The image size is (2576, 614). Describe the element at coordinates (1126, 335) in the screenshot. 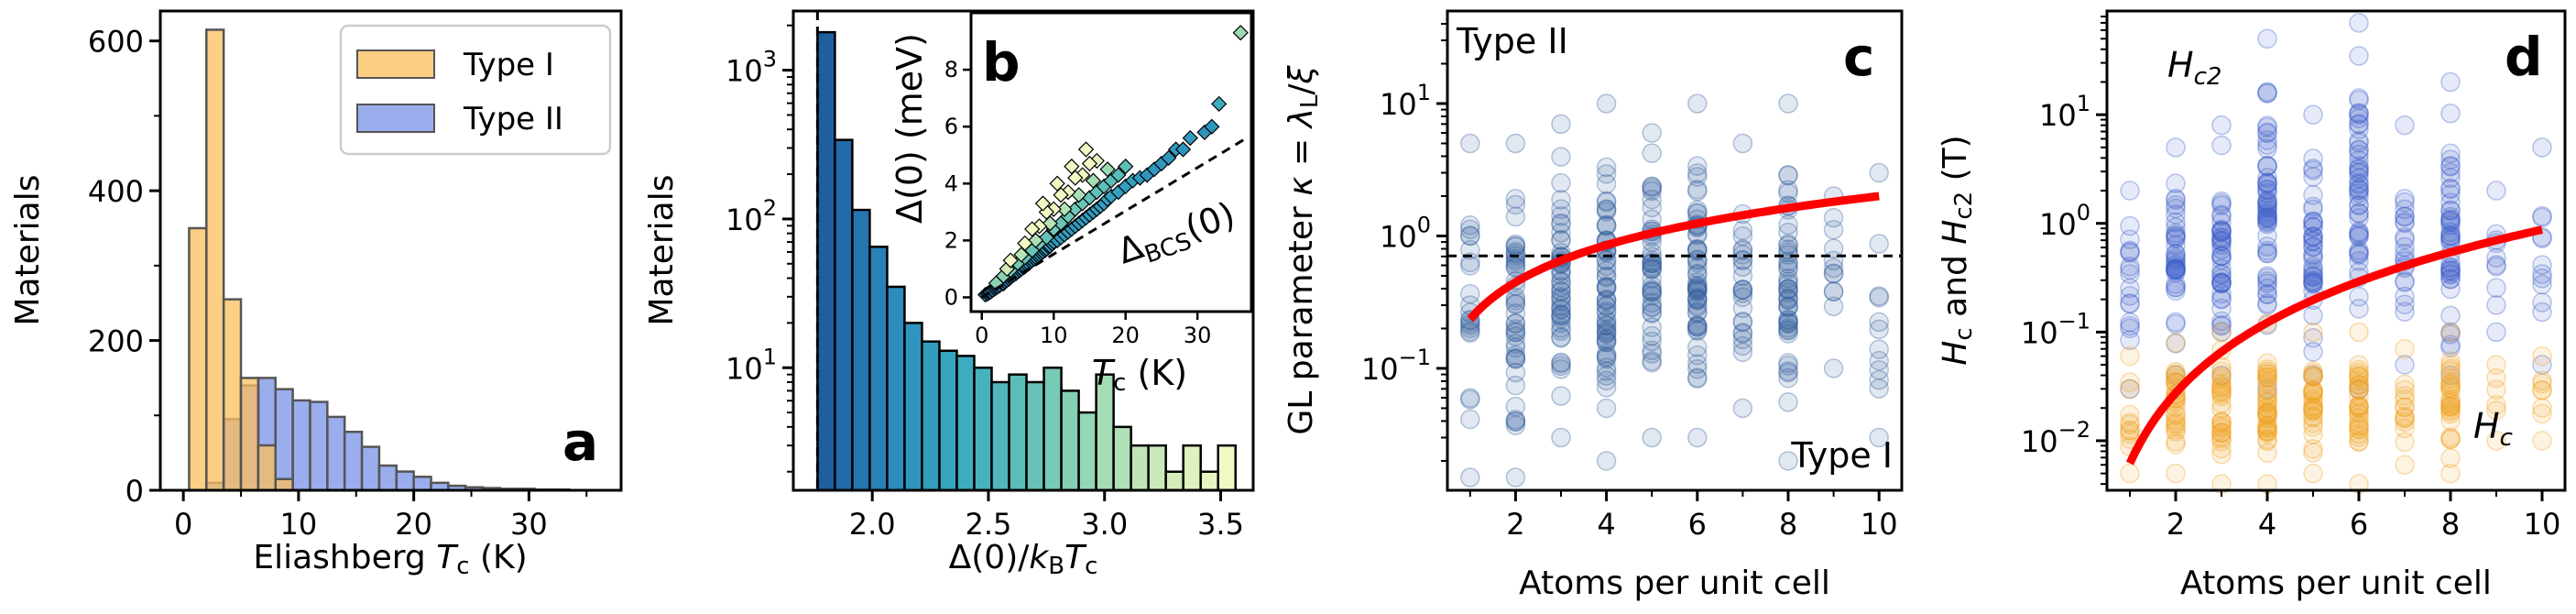

I see `inset-xtick-label: 20` at that location.